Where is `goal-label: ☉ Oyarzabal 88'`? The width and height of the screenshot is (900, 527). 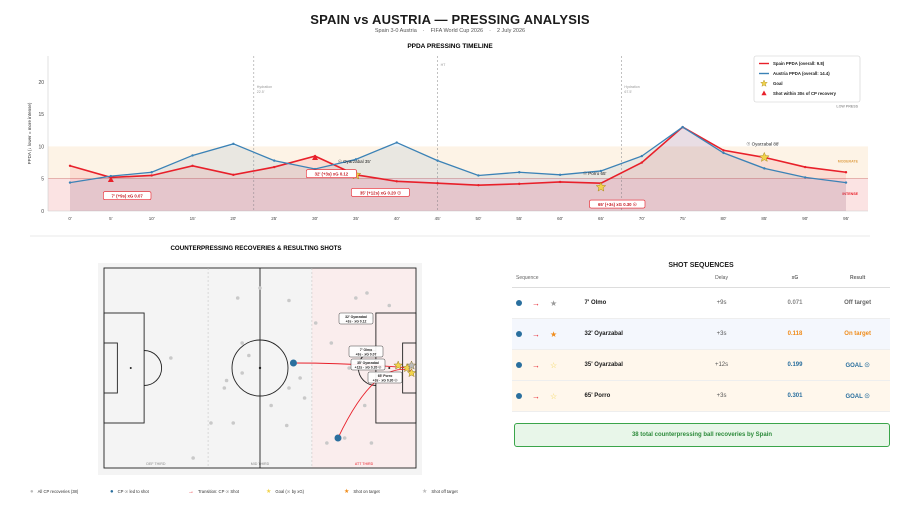 goal-label: ☉ Oyarzabal 88' is located at coordinates (762, 143).